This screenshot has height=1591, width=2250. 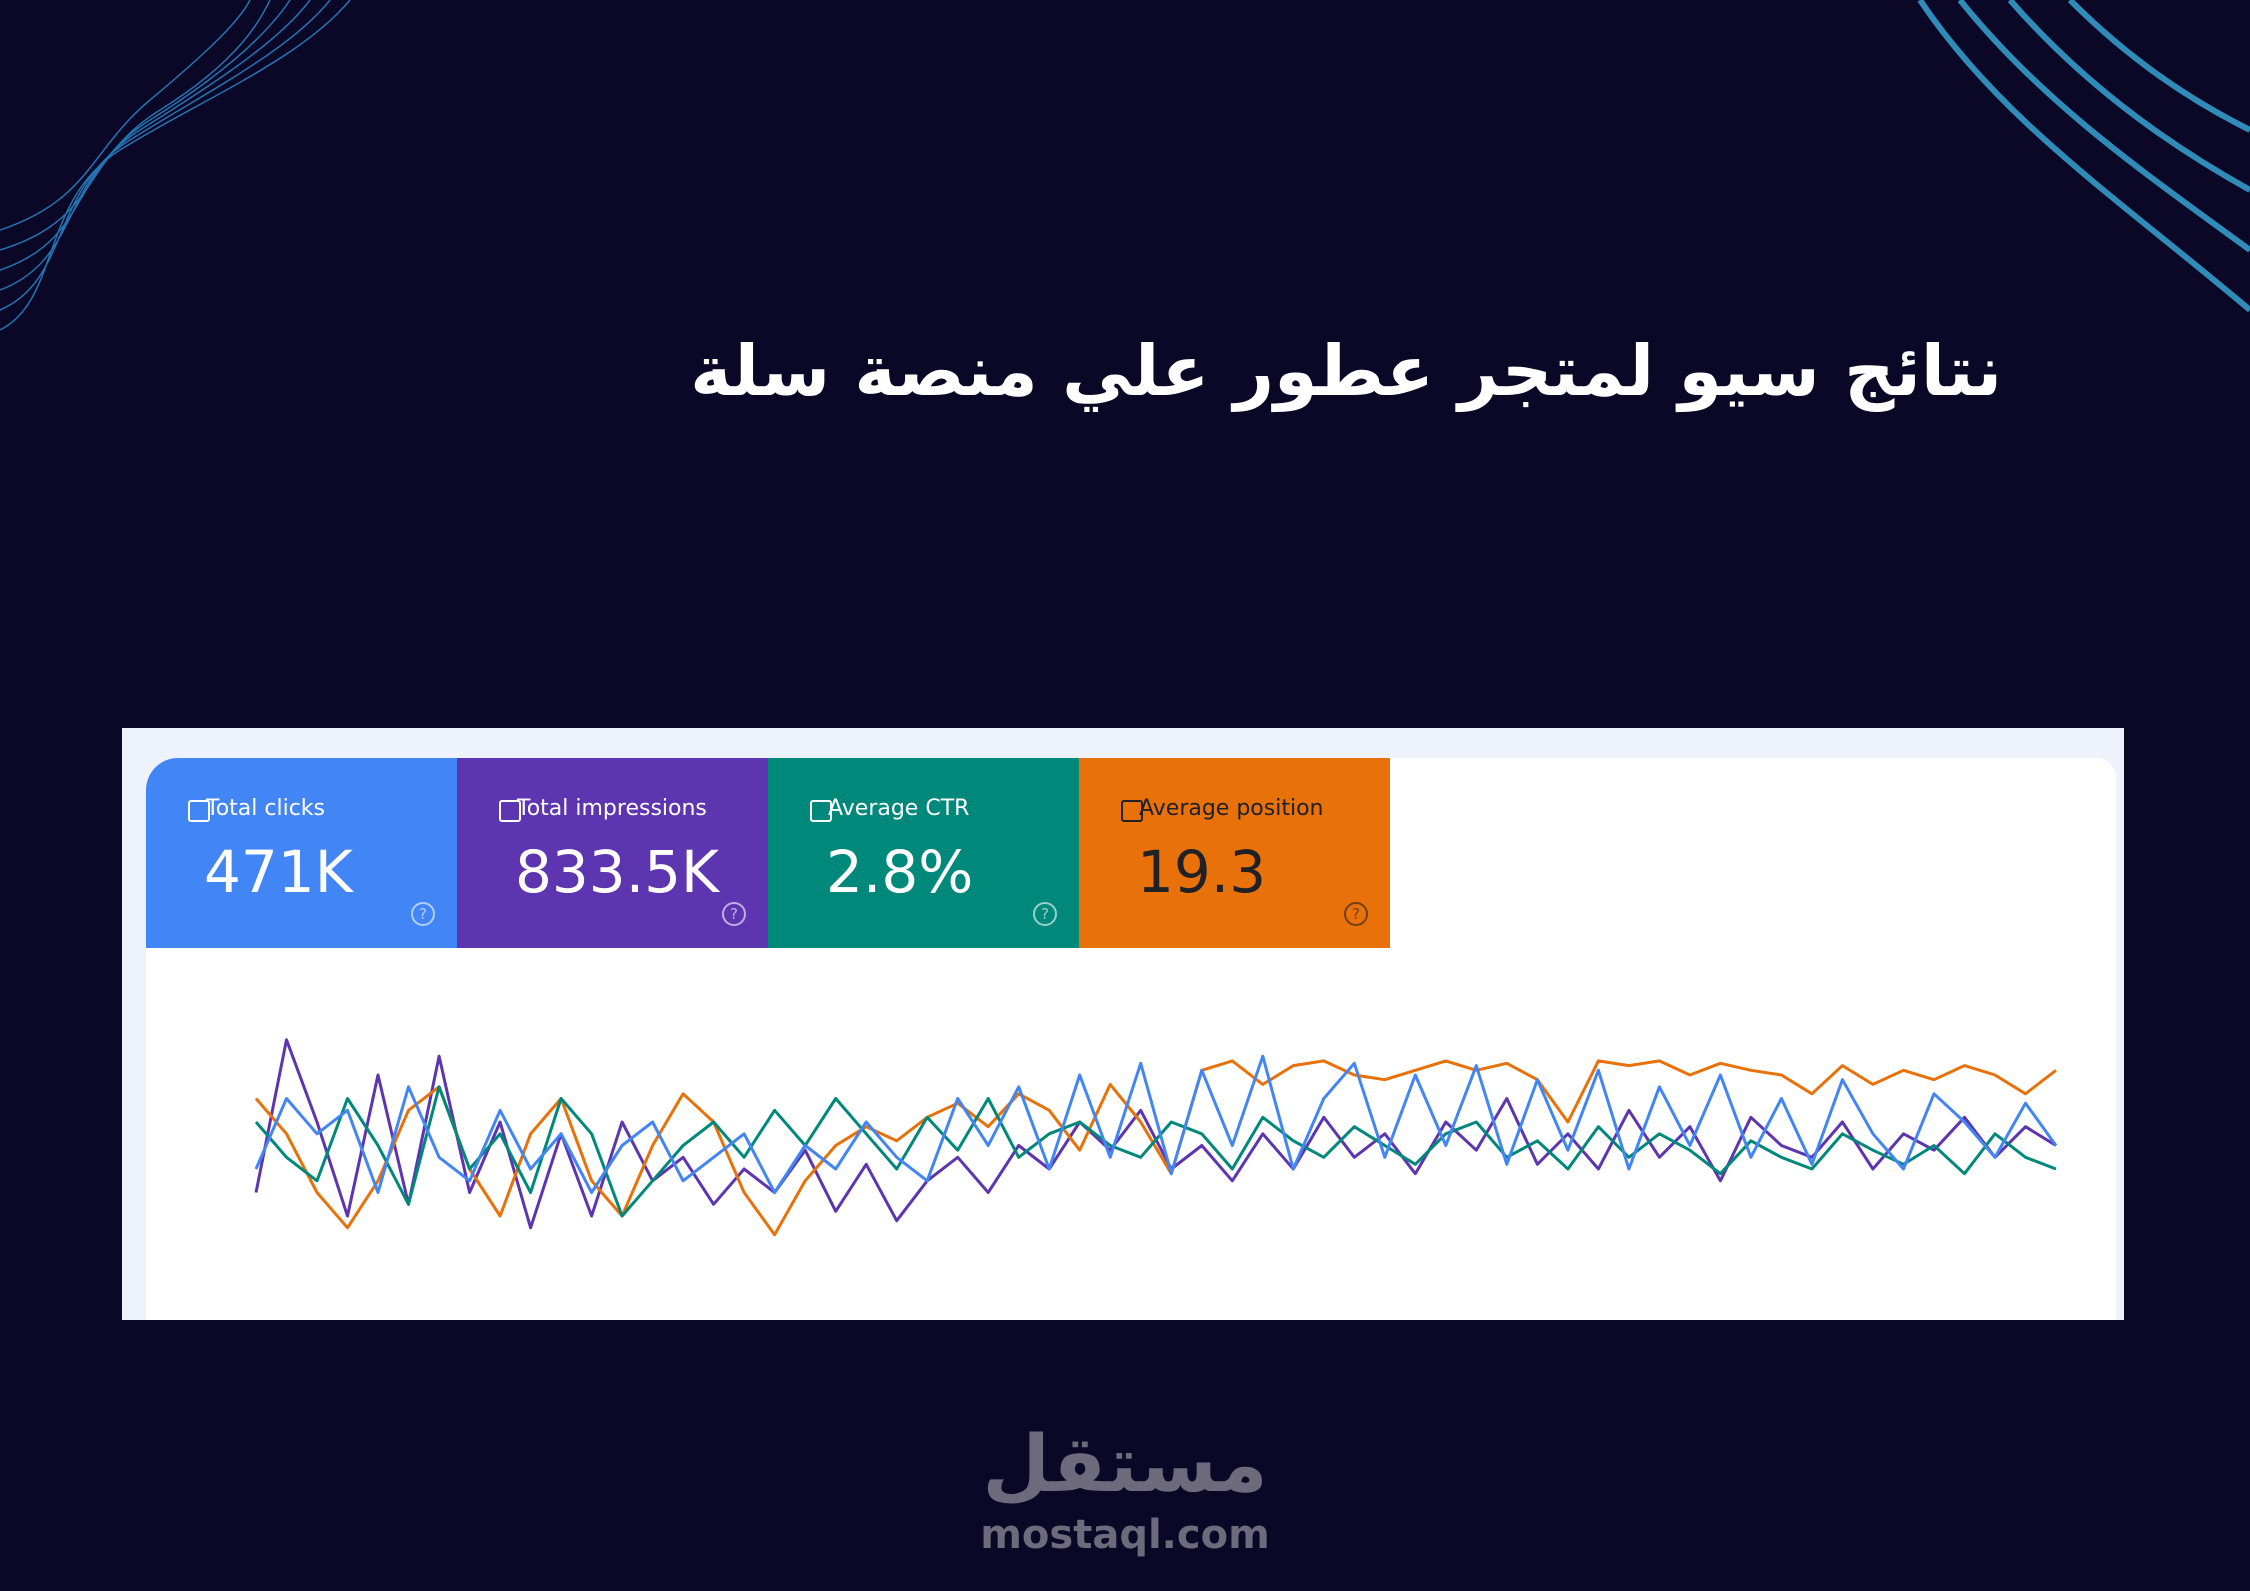 I want to click on metric-card: Total clicks 471K?, so click(x=301, y=853).